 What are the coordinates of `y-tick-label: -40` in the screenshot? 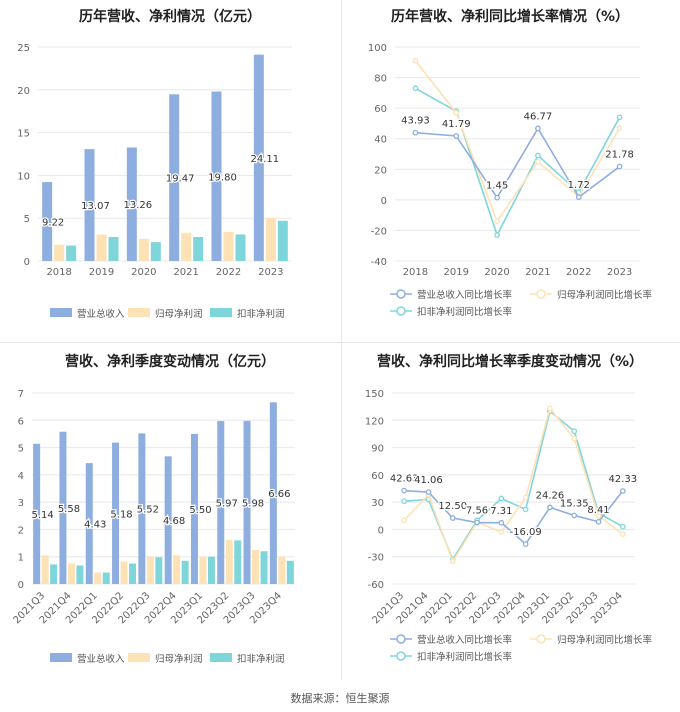 It's located at (379, 262).